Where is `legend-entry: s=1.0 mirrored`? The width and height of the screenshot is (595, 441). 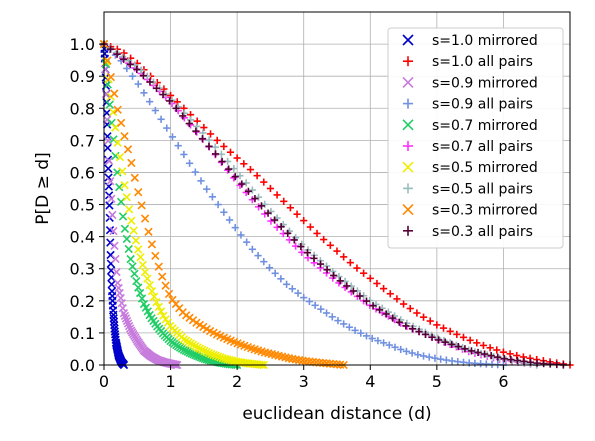
legend-entry: s=1.0 mirrored is located at coordinates (470, 41).